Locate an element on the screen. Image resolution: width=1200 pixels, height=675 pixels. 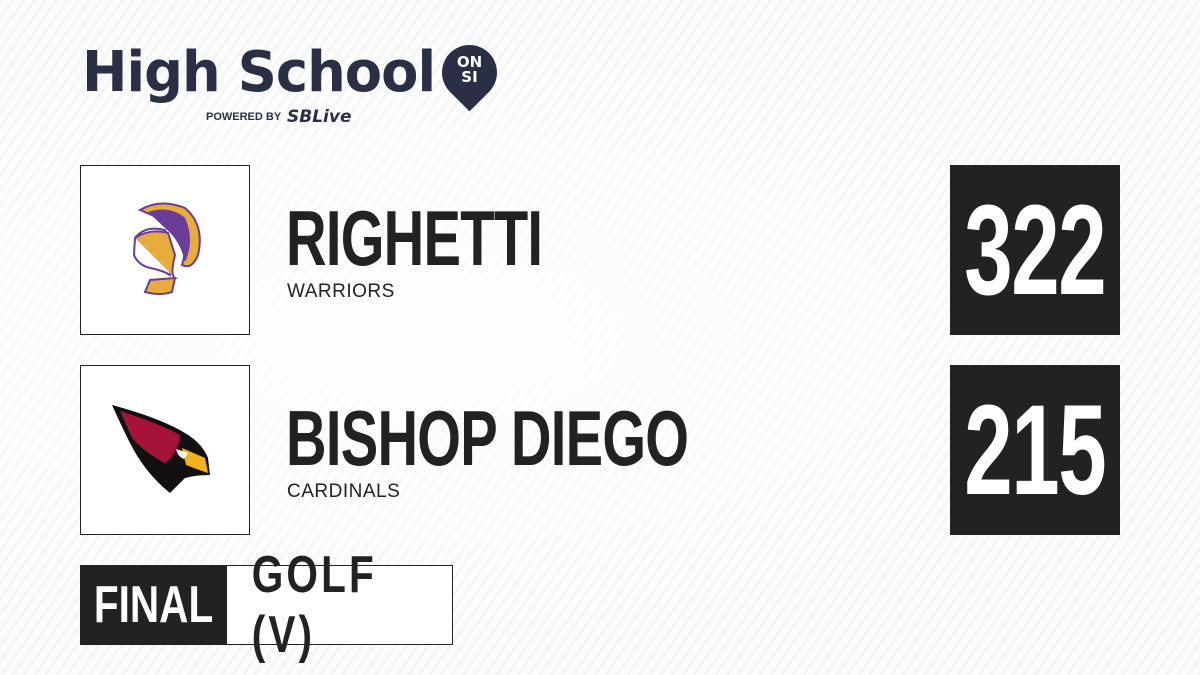
team-score: 322 is located at coordinates (1035, 250).